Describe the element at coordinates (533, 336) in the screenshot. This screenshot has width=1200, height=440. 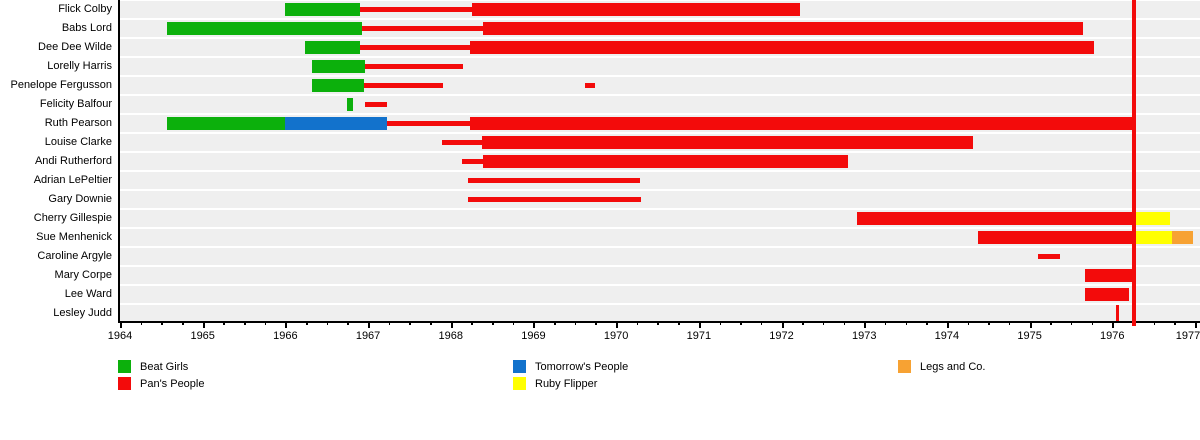
I see `axis-tick-label: 1969` at that location.